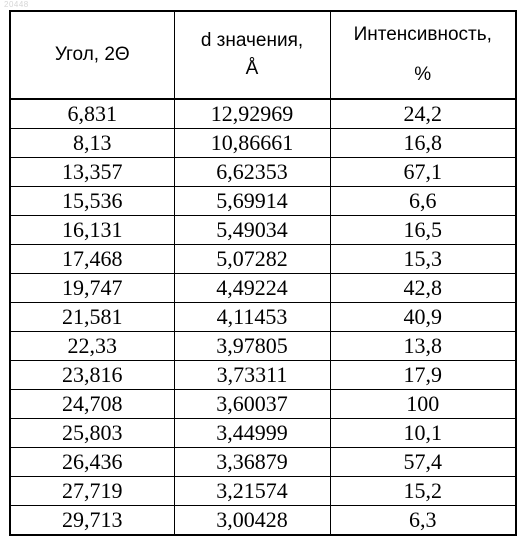 The image size is (524, 556). What do you see at coordinates (92, 143) in the screenshot?
I see `cell-angle: 8,13` at bounding box center [92, 143].